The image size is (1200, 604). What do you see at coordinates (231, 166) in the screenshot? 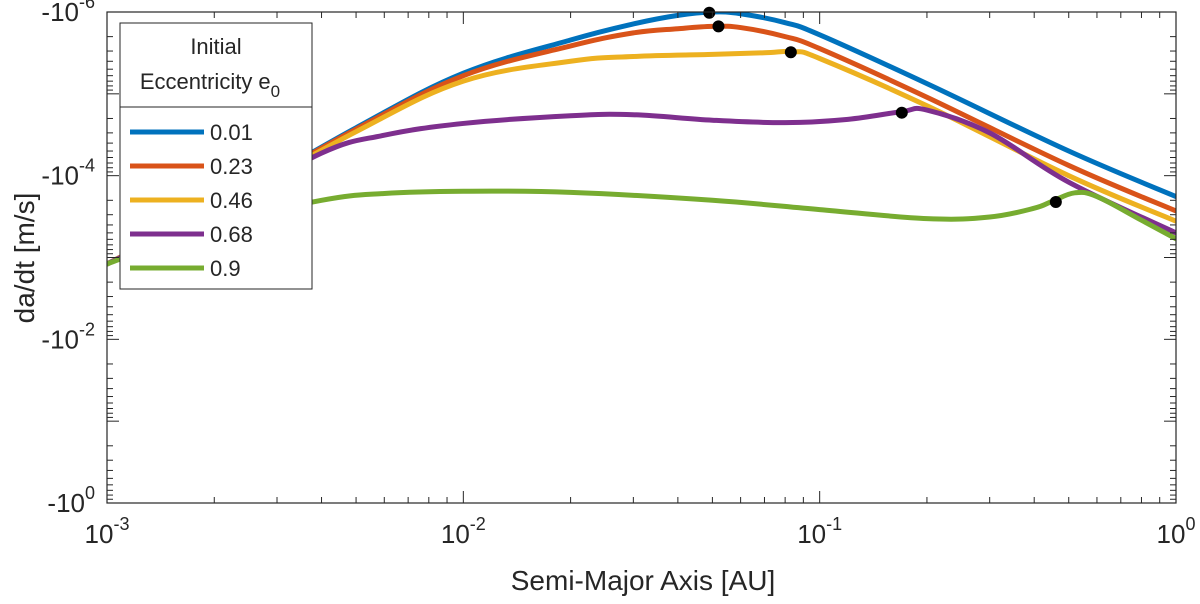
I see `legend-entry-0.23: 0.23` at bounding box center [231, 166].